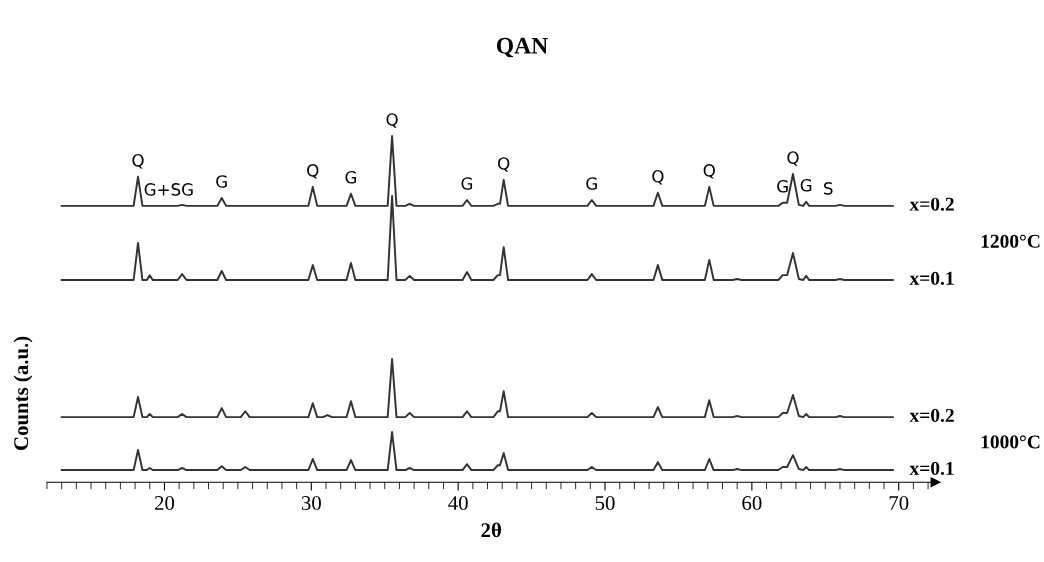  What do you see at coordinates (23, 393) in the screenshot?
I see `y-axis-title: Counts (a.u.)` at bounding box center [23, 393].